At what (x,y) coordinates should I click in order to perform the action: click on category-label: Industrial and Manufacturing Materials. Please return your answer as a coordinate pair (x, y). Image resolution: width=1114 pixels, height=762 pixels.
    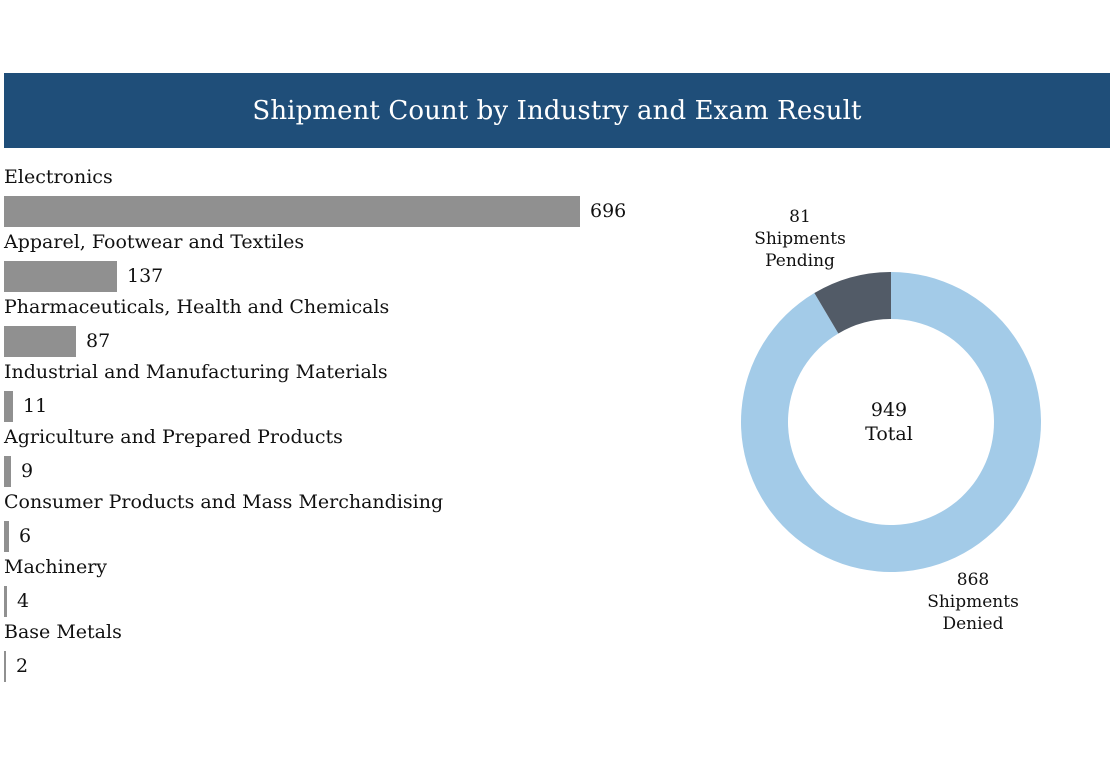
    Looking at the image, I should click on (196, 372).